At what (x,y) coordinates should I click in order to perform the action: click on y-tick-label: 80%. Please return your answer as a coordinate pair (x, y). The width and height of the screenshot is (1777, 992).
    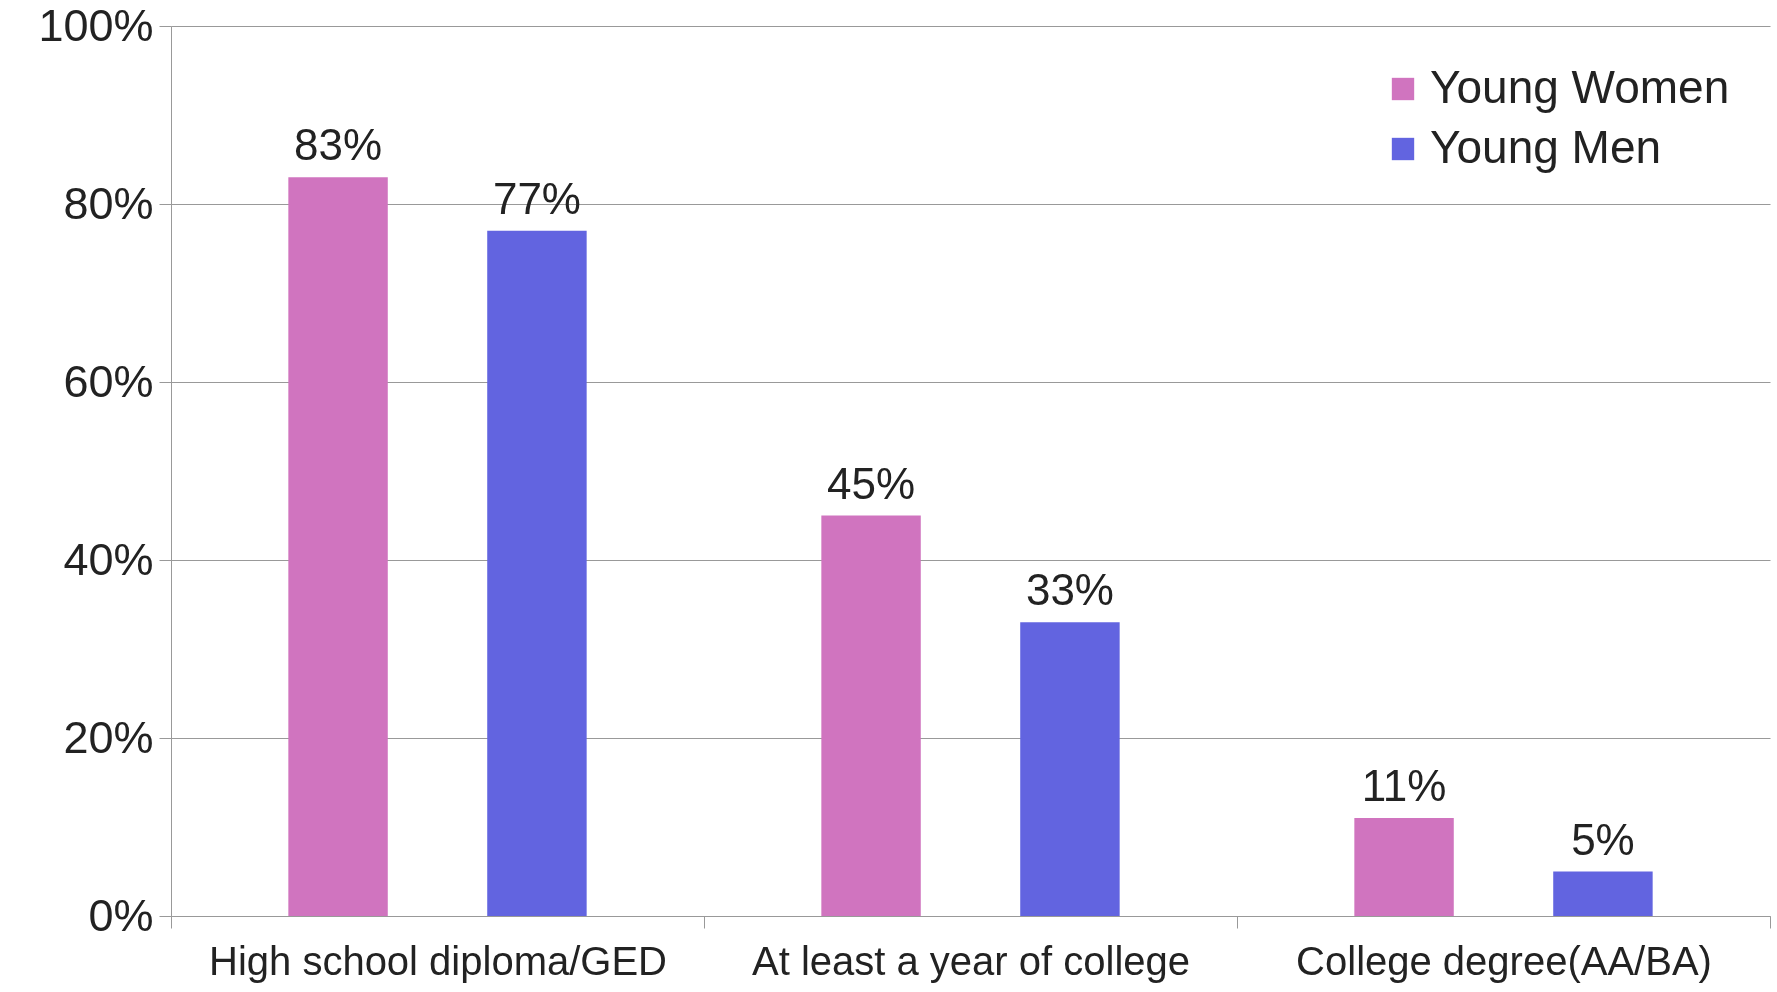
    Looking at the image, I should click on (108, 203).